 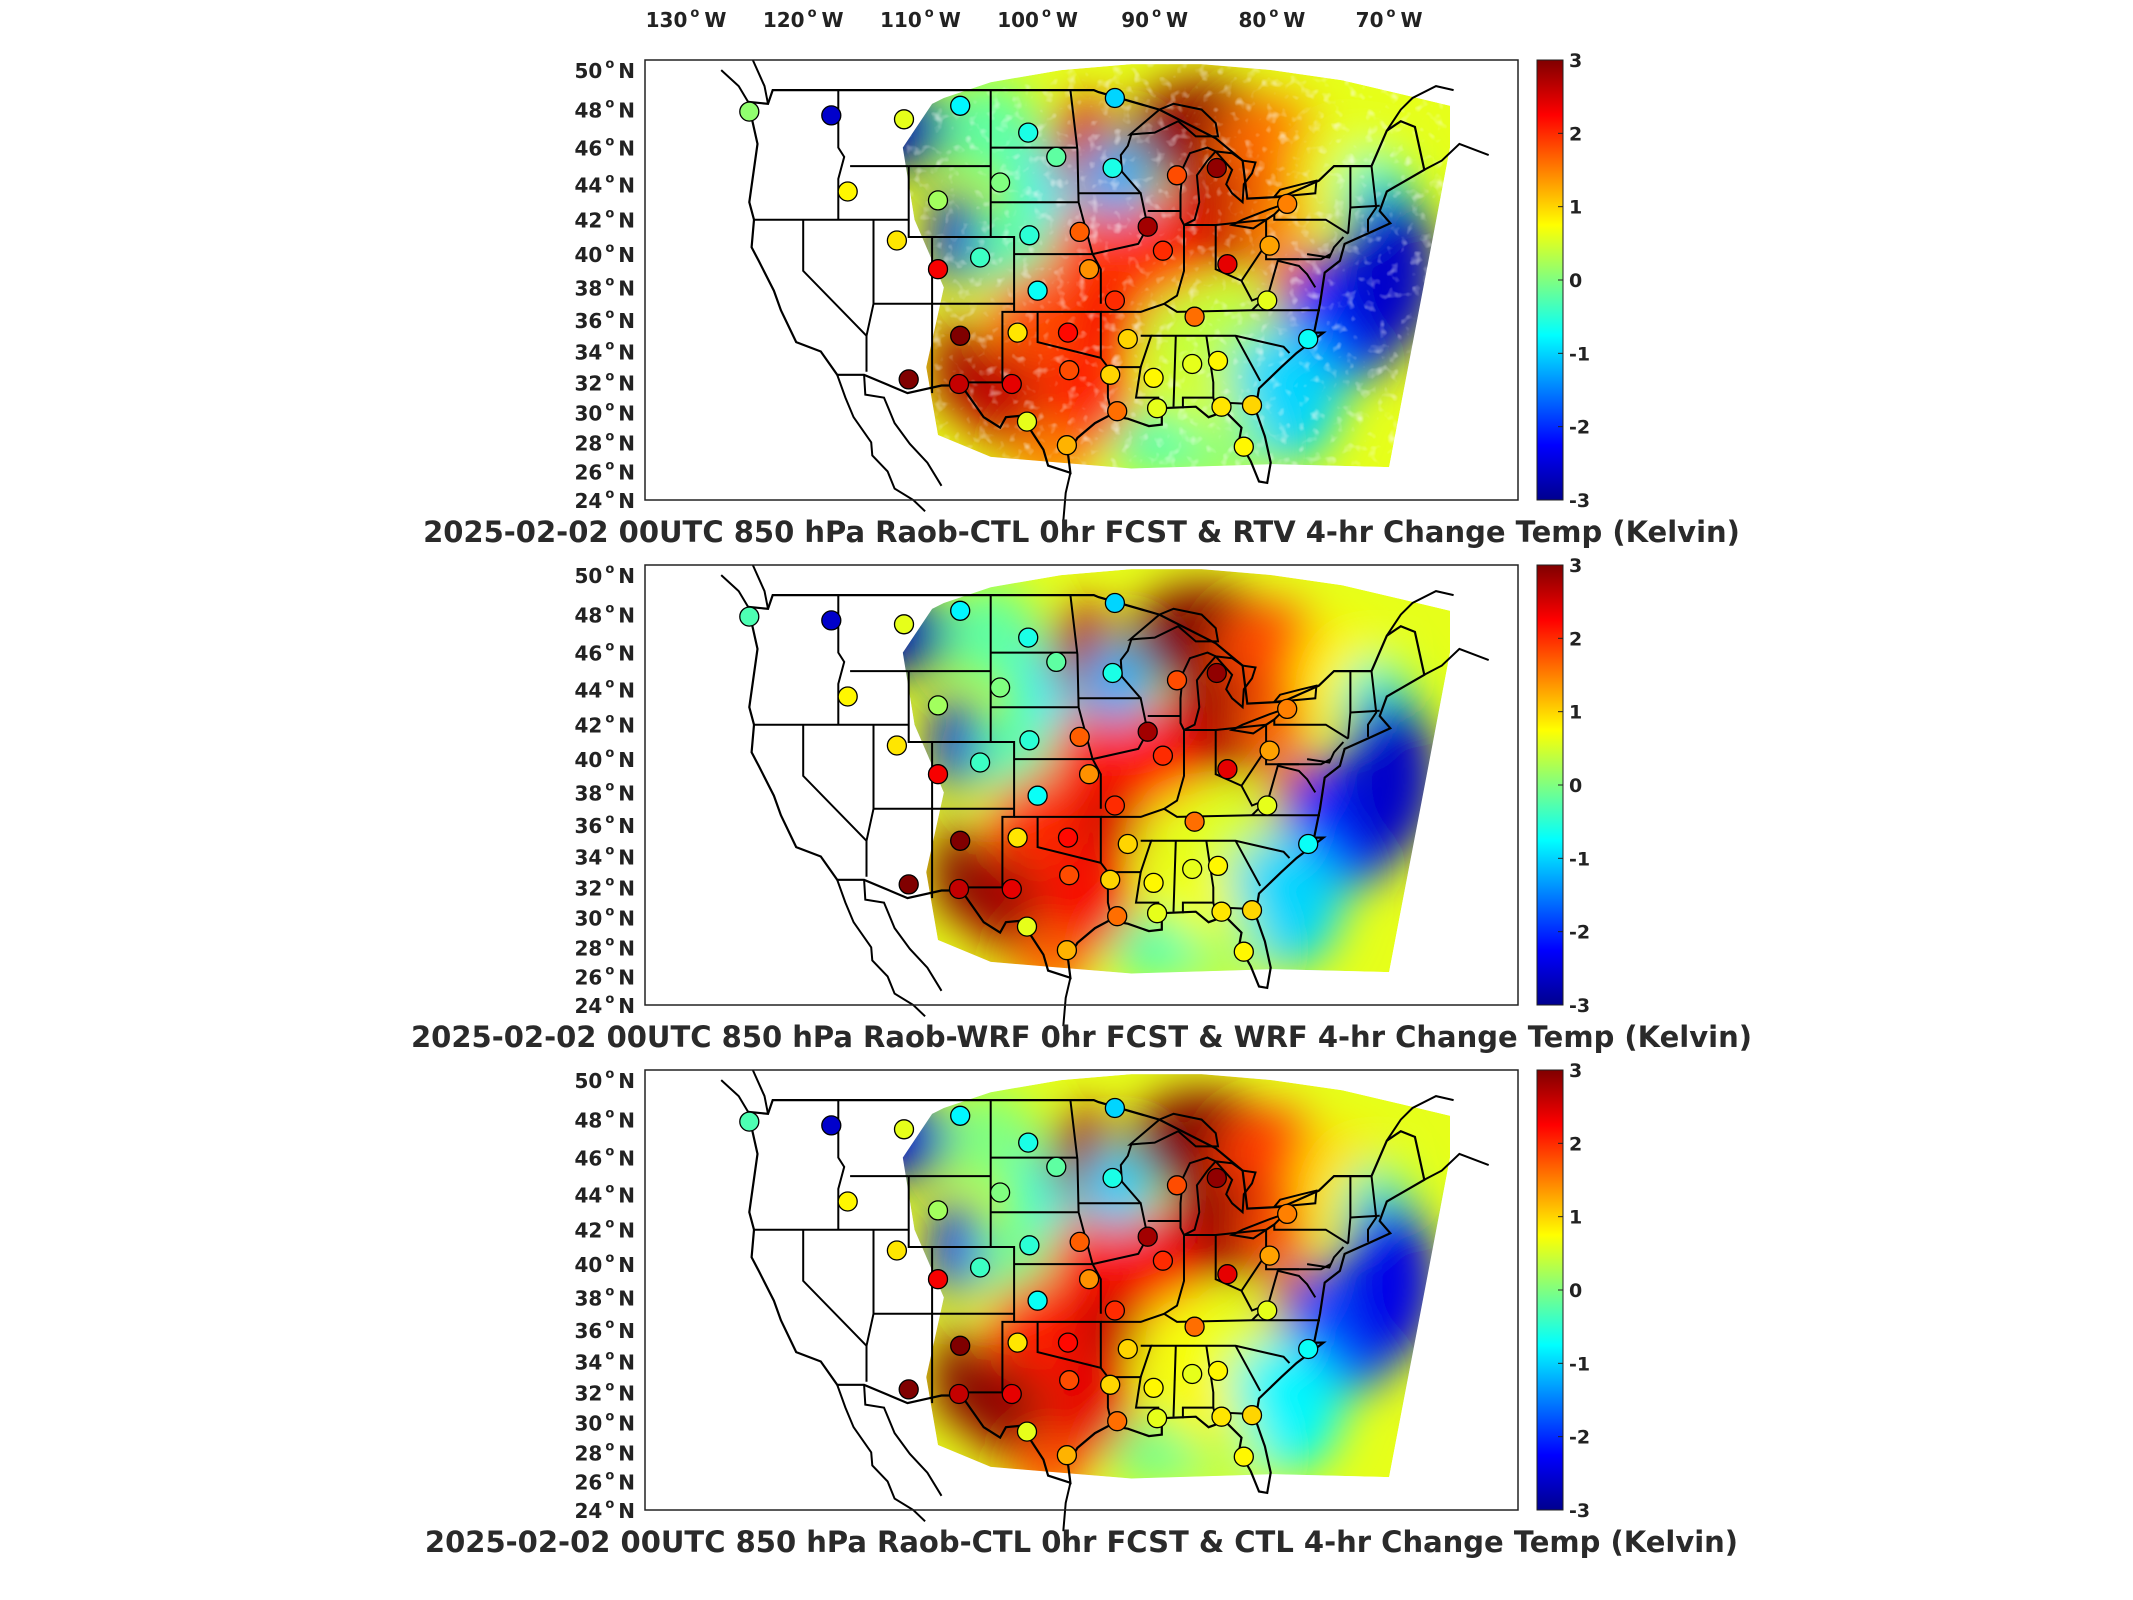 What do you see at coordinates (1579, 1364) in the screenshot?
I see `colorbar-tick-label: -1` at bounding box center [1579, 1364].